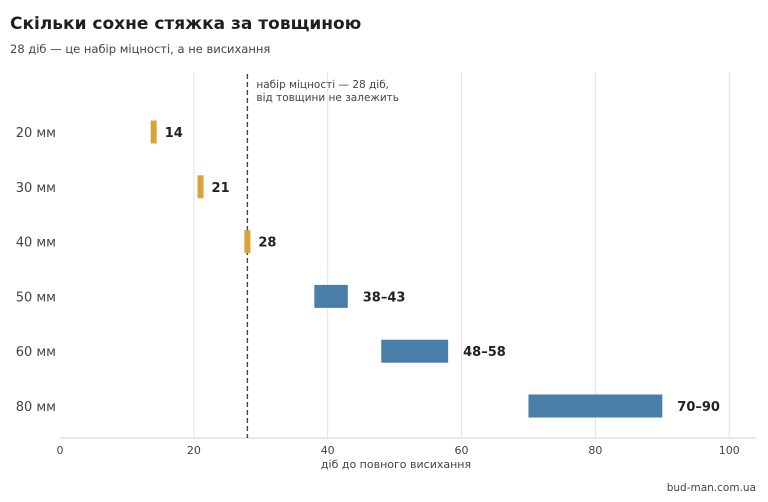 The width and height of the screenshot is (768, 502). Describe the element at coordinates (186, 24) in the screenshot. I see `chart-title: Скільки сохне стяжка за товщиною` at that location.